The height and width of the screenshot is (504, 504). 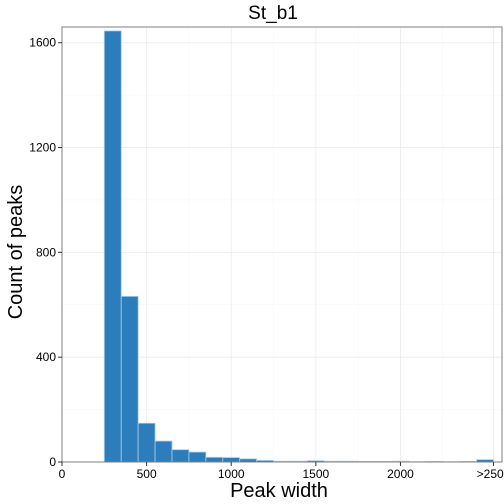 I want to click on y-tick-label: 800, so click(x=46, y=252).